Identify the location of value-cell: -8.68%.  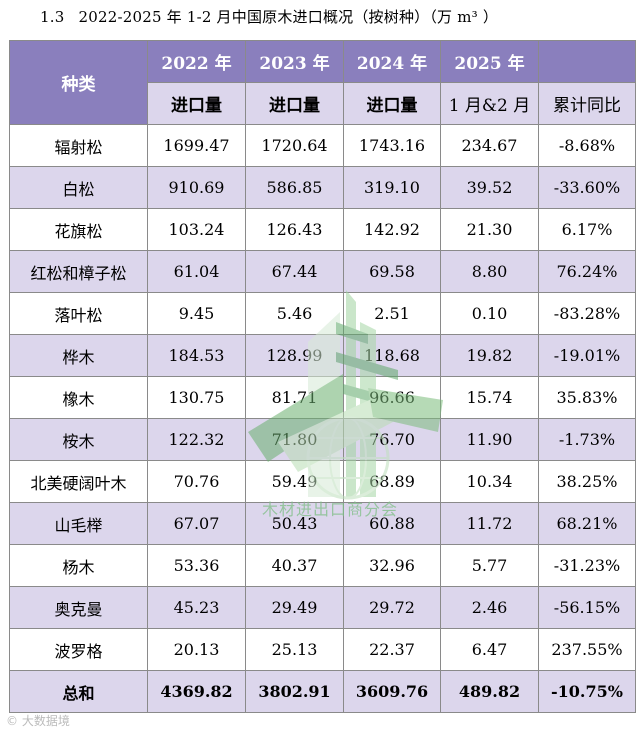
(587, 145).